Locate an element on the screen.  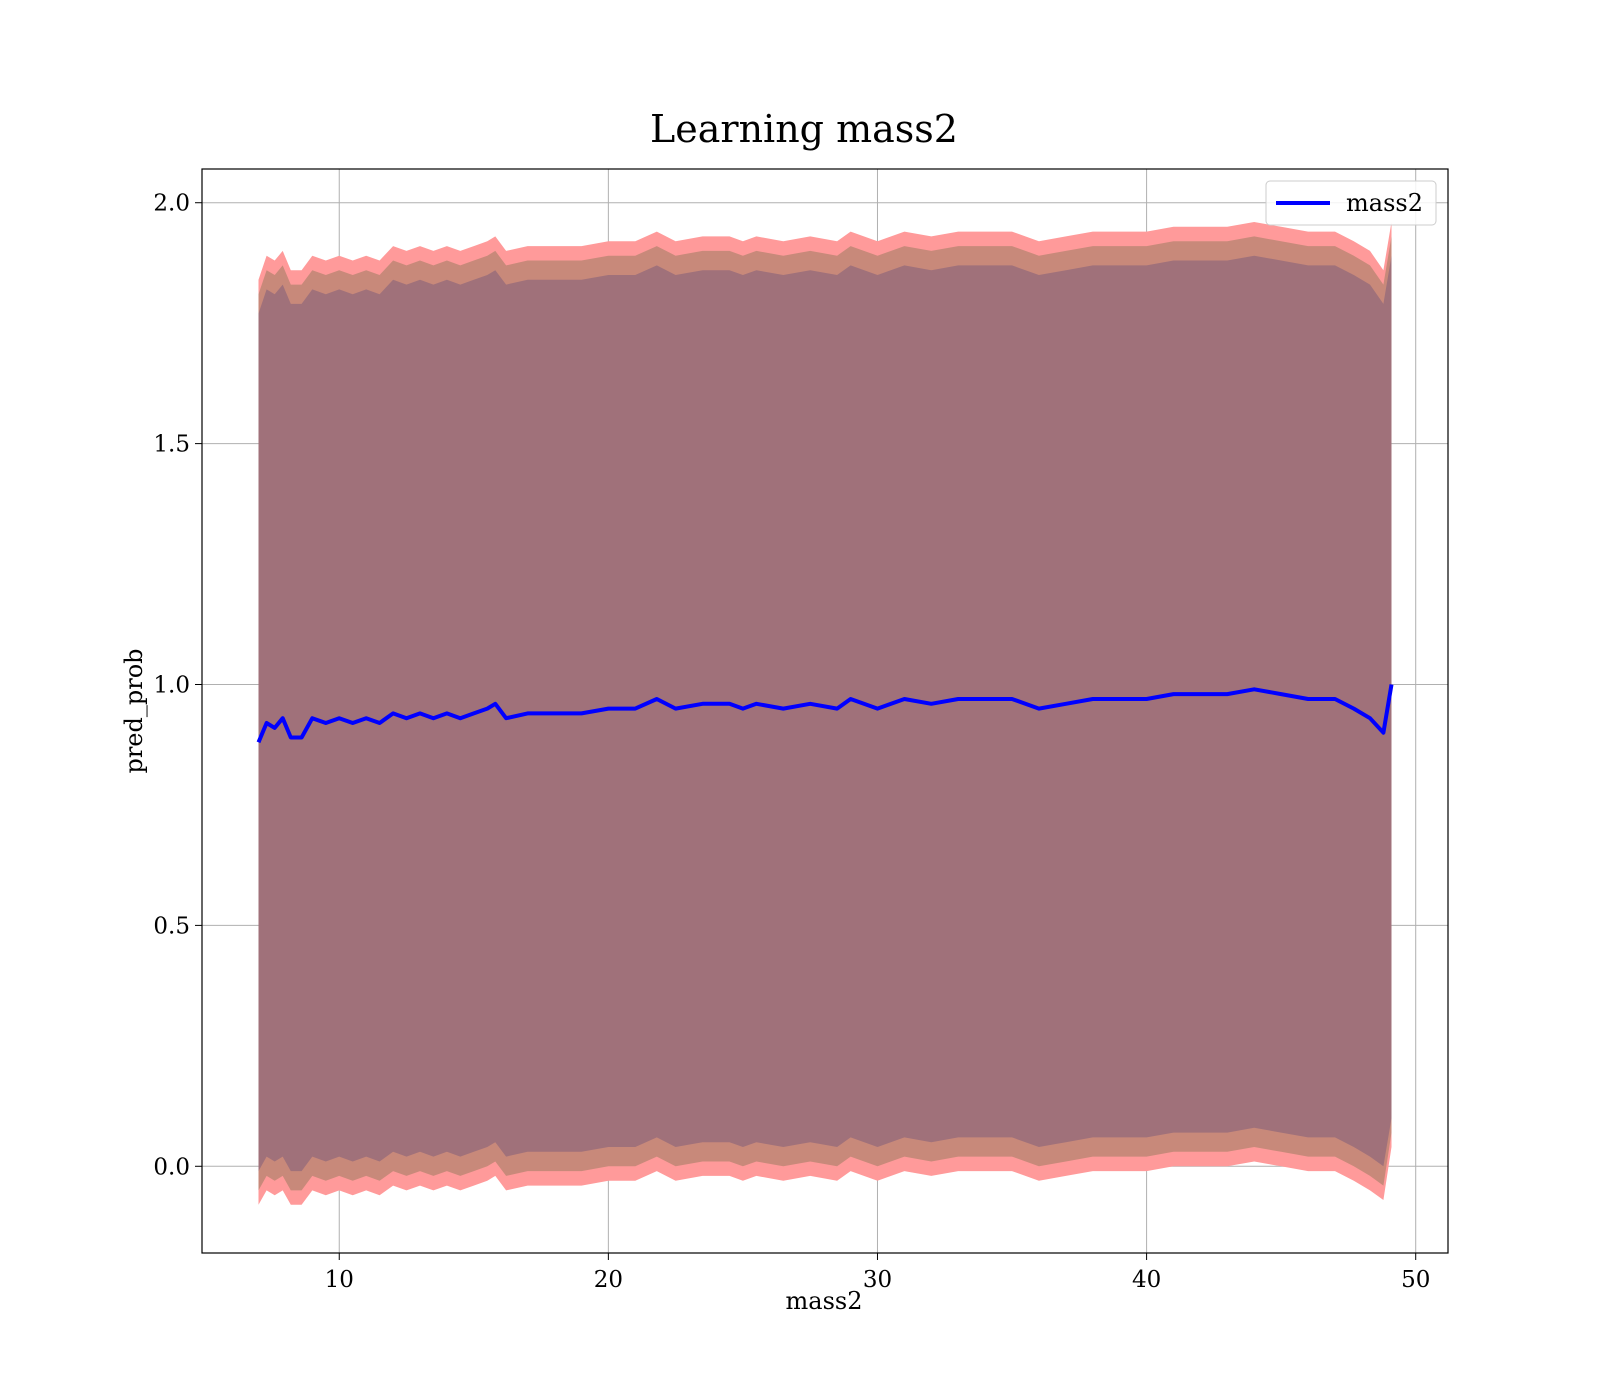
x-axis-ticks: 10 20 30 40 50 is located at coordinates (877, 1273).